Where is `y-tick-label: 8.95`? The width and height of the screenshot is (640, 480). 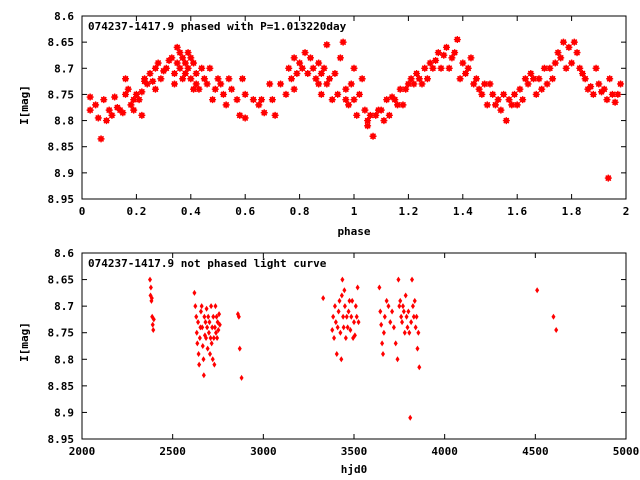
y-tick-label: 8.95 is located at coordinates (61, 199).